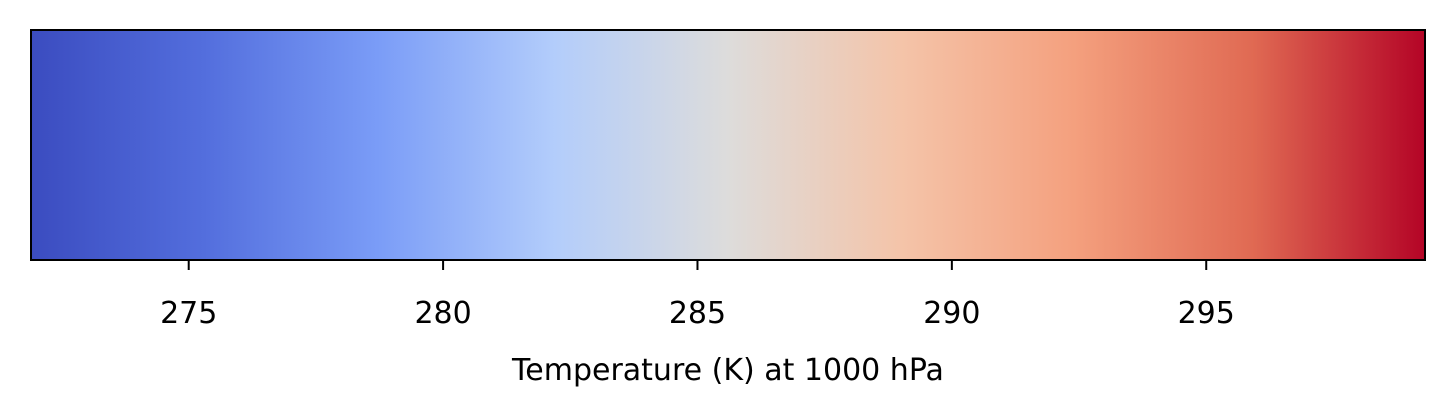 This screenshot has height=420, width=1455. Describe the element at coordinates (951, 313) in the screenshot. I see `x-tick-label: 290` at that location.